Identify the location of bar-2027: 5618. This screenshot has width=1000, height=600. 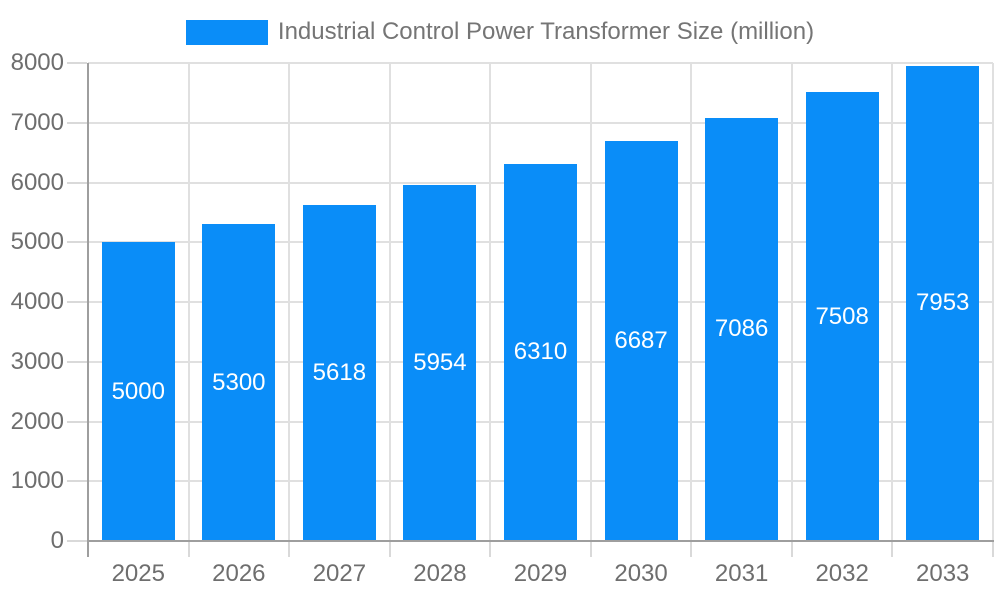
(339, 373).